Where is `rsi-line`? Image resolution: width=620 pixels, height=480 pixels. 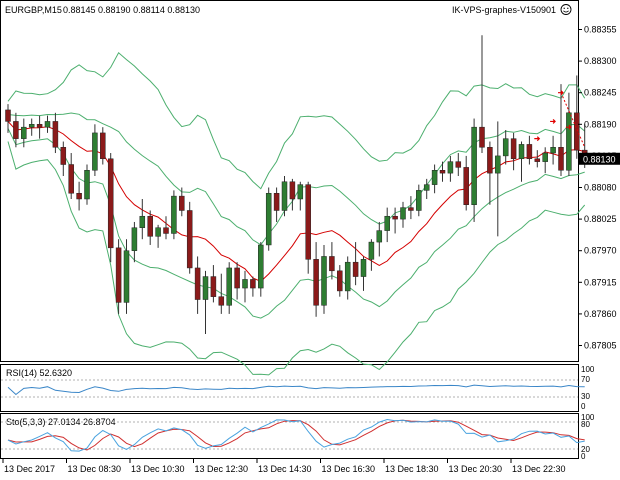 rsi-line is located at coordinates (296, 390).